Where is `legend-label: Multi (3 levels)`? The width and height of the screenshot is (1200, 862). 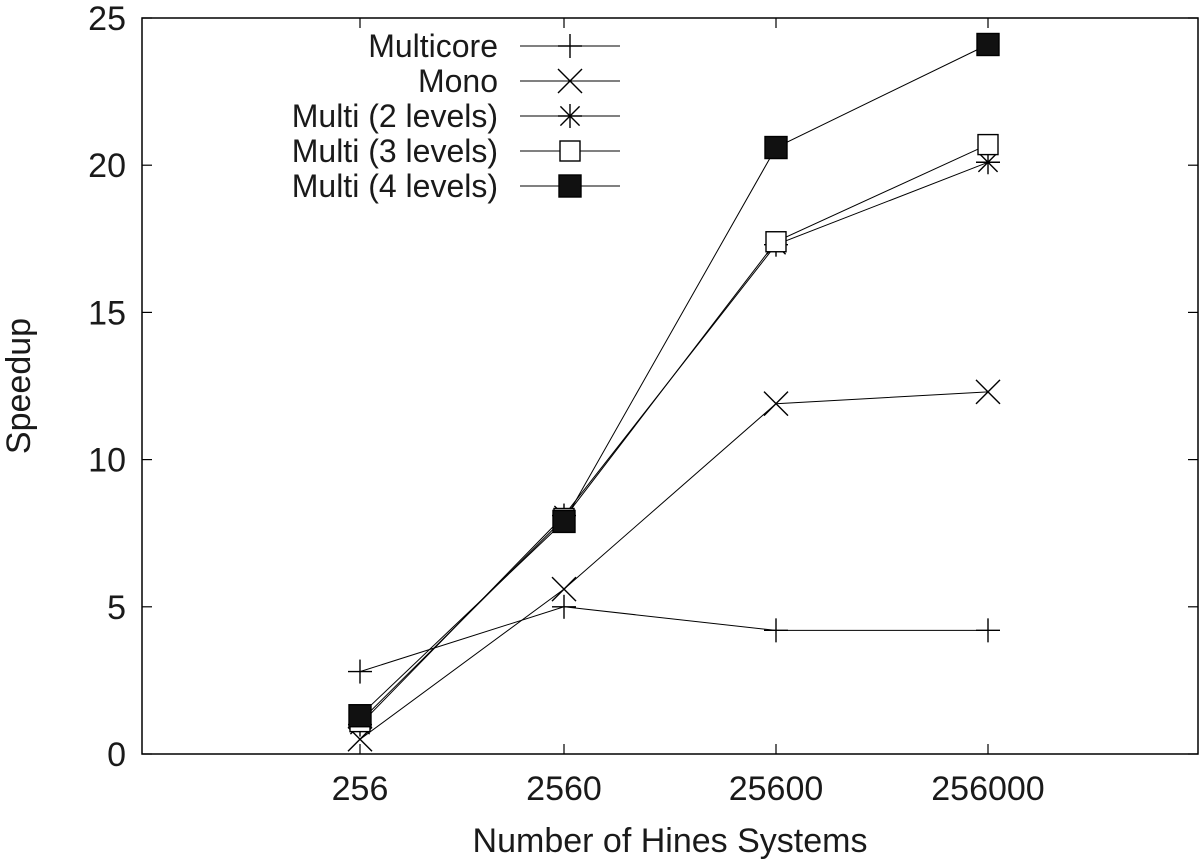
legend-label: Multi (3 levels) is located at coordinates (395, 151).